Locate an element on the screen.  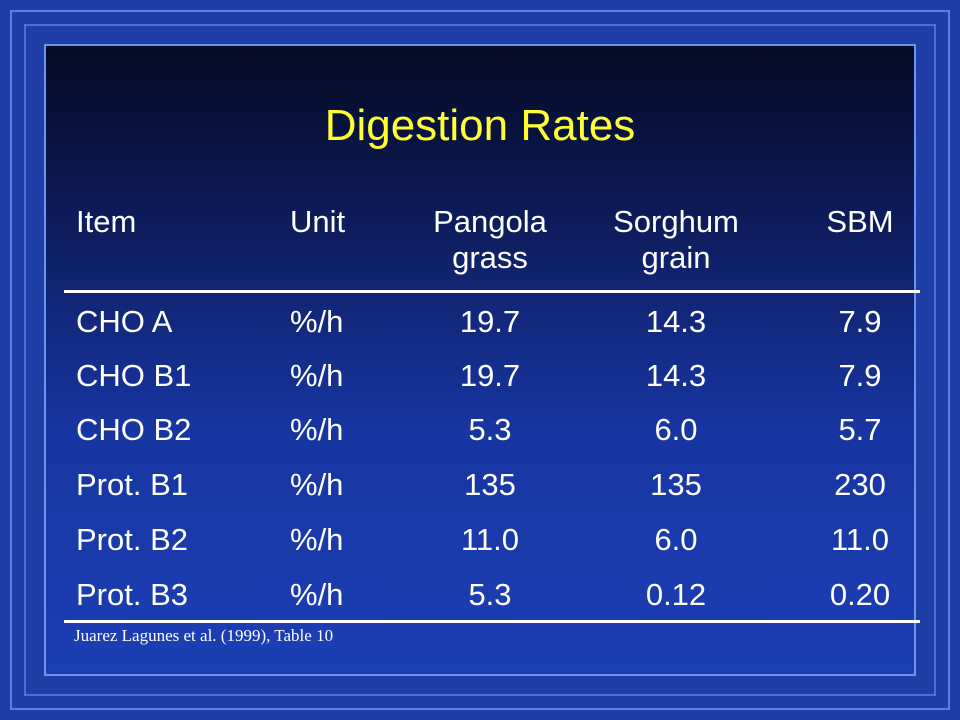
source-citation: Juarez Lagunes et al. (1999), Table 10 is located at coordinates (204, 635).